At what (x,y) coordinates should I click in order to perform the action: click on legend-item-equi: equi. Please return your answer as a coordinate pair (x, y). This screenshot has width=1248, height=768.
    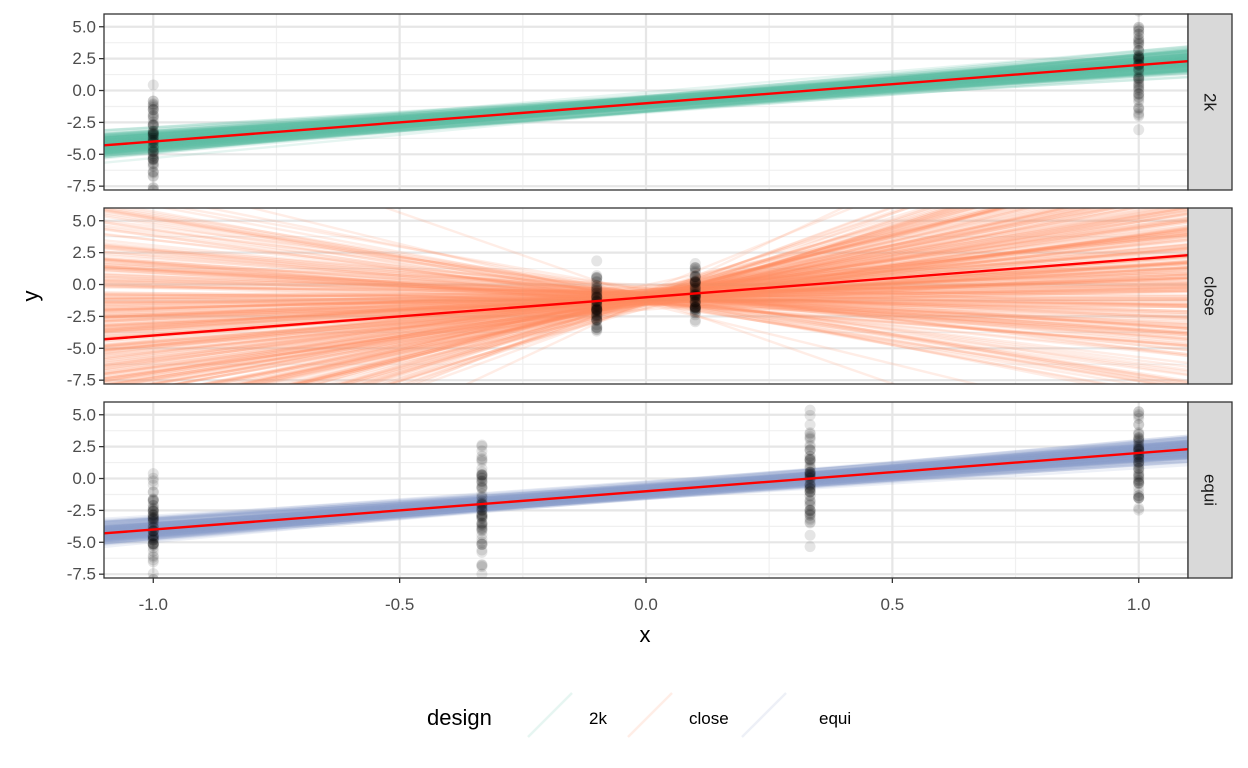
    Looking at the image, I should click on (796, 715).